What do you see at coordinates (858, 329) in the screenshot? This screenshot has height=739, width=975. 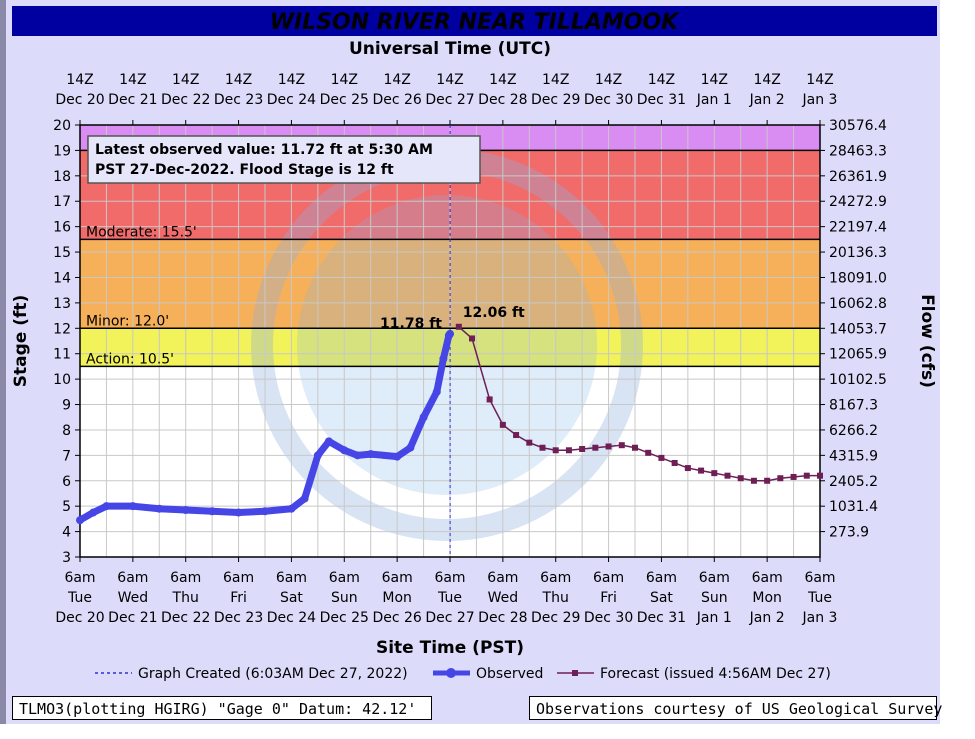 I see `flow-tick-label: 14053.7` at bounding box center [858, 329].